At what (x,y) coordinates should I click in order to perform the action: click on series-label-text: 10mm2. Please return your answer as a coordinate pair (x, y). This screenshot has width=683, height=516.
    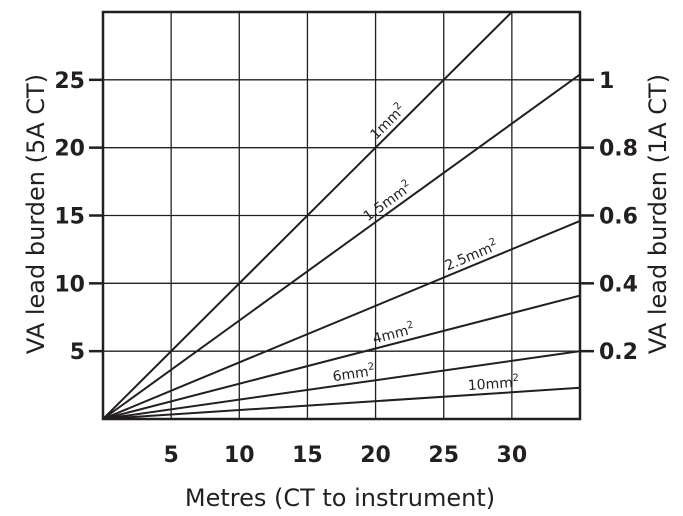
    Looking at the image, I should click on (493, 383).